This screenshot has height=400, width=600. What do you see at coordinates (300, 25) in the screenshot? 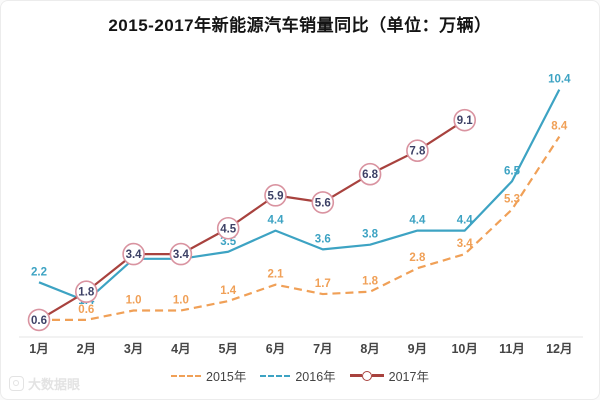
I see `chart-title: 2015-2017年新能源汽车销量同比（单位：万辆）` at bounding box center [300, 25].